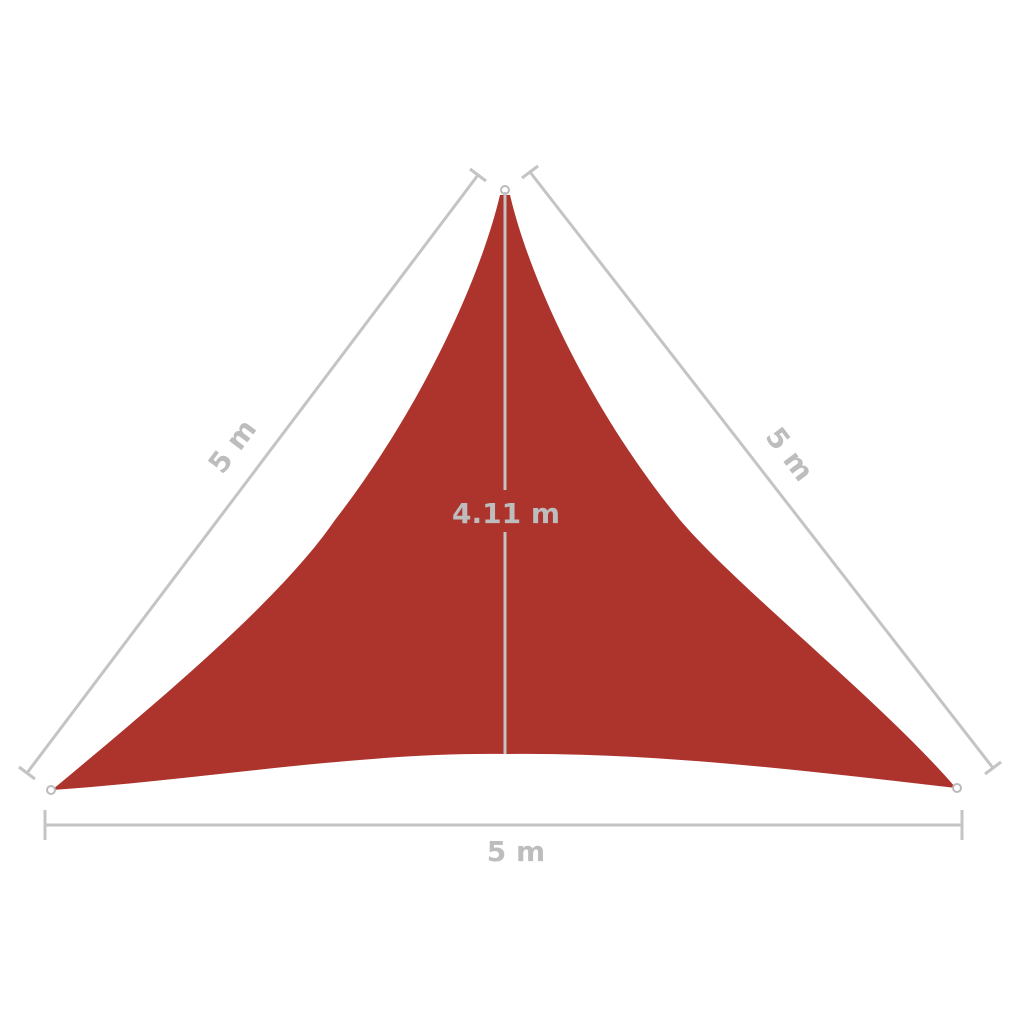 The width and height of the screenshot is (1024, 1024). What do you see at coordinates (503, 825) in the screenshot?
I see `base-dimension` at bounding box center [503, 825].